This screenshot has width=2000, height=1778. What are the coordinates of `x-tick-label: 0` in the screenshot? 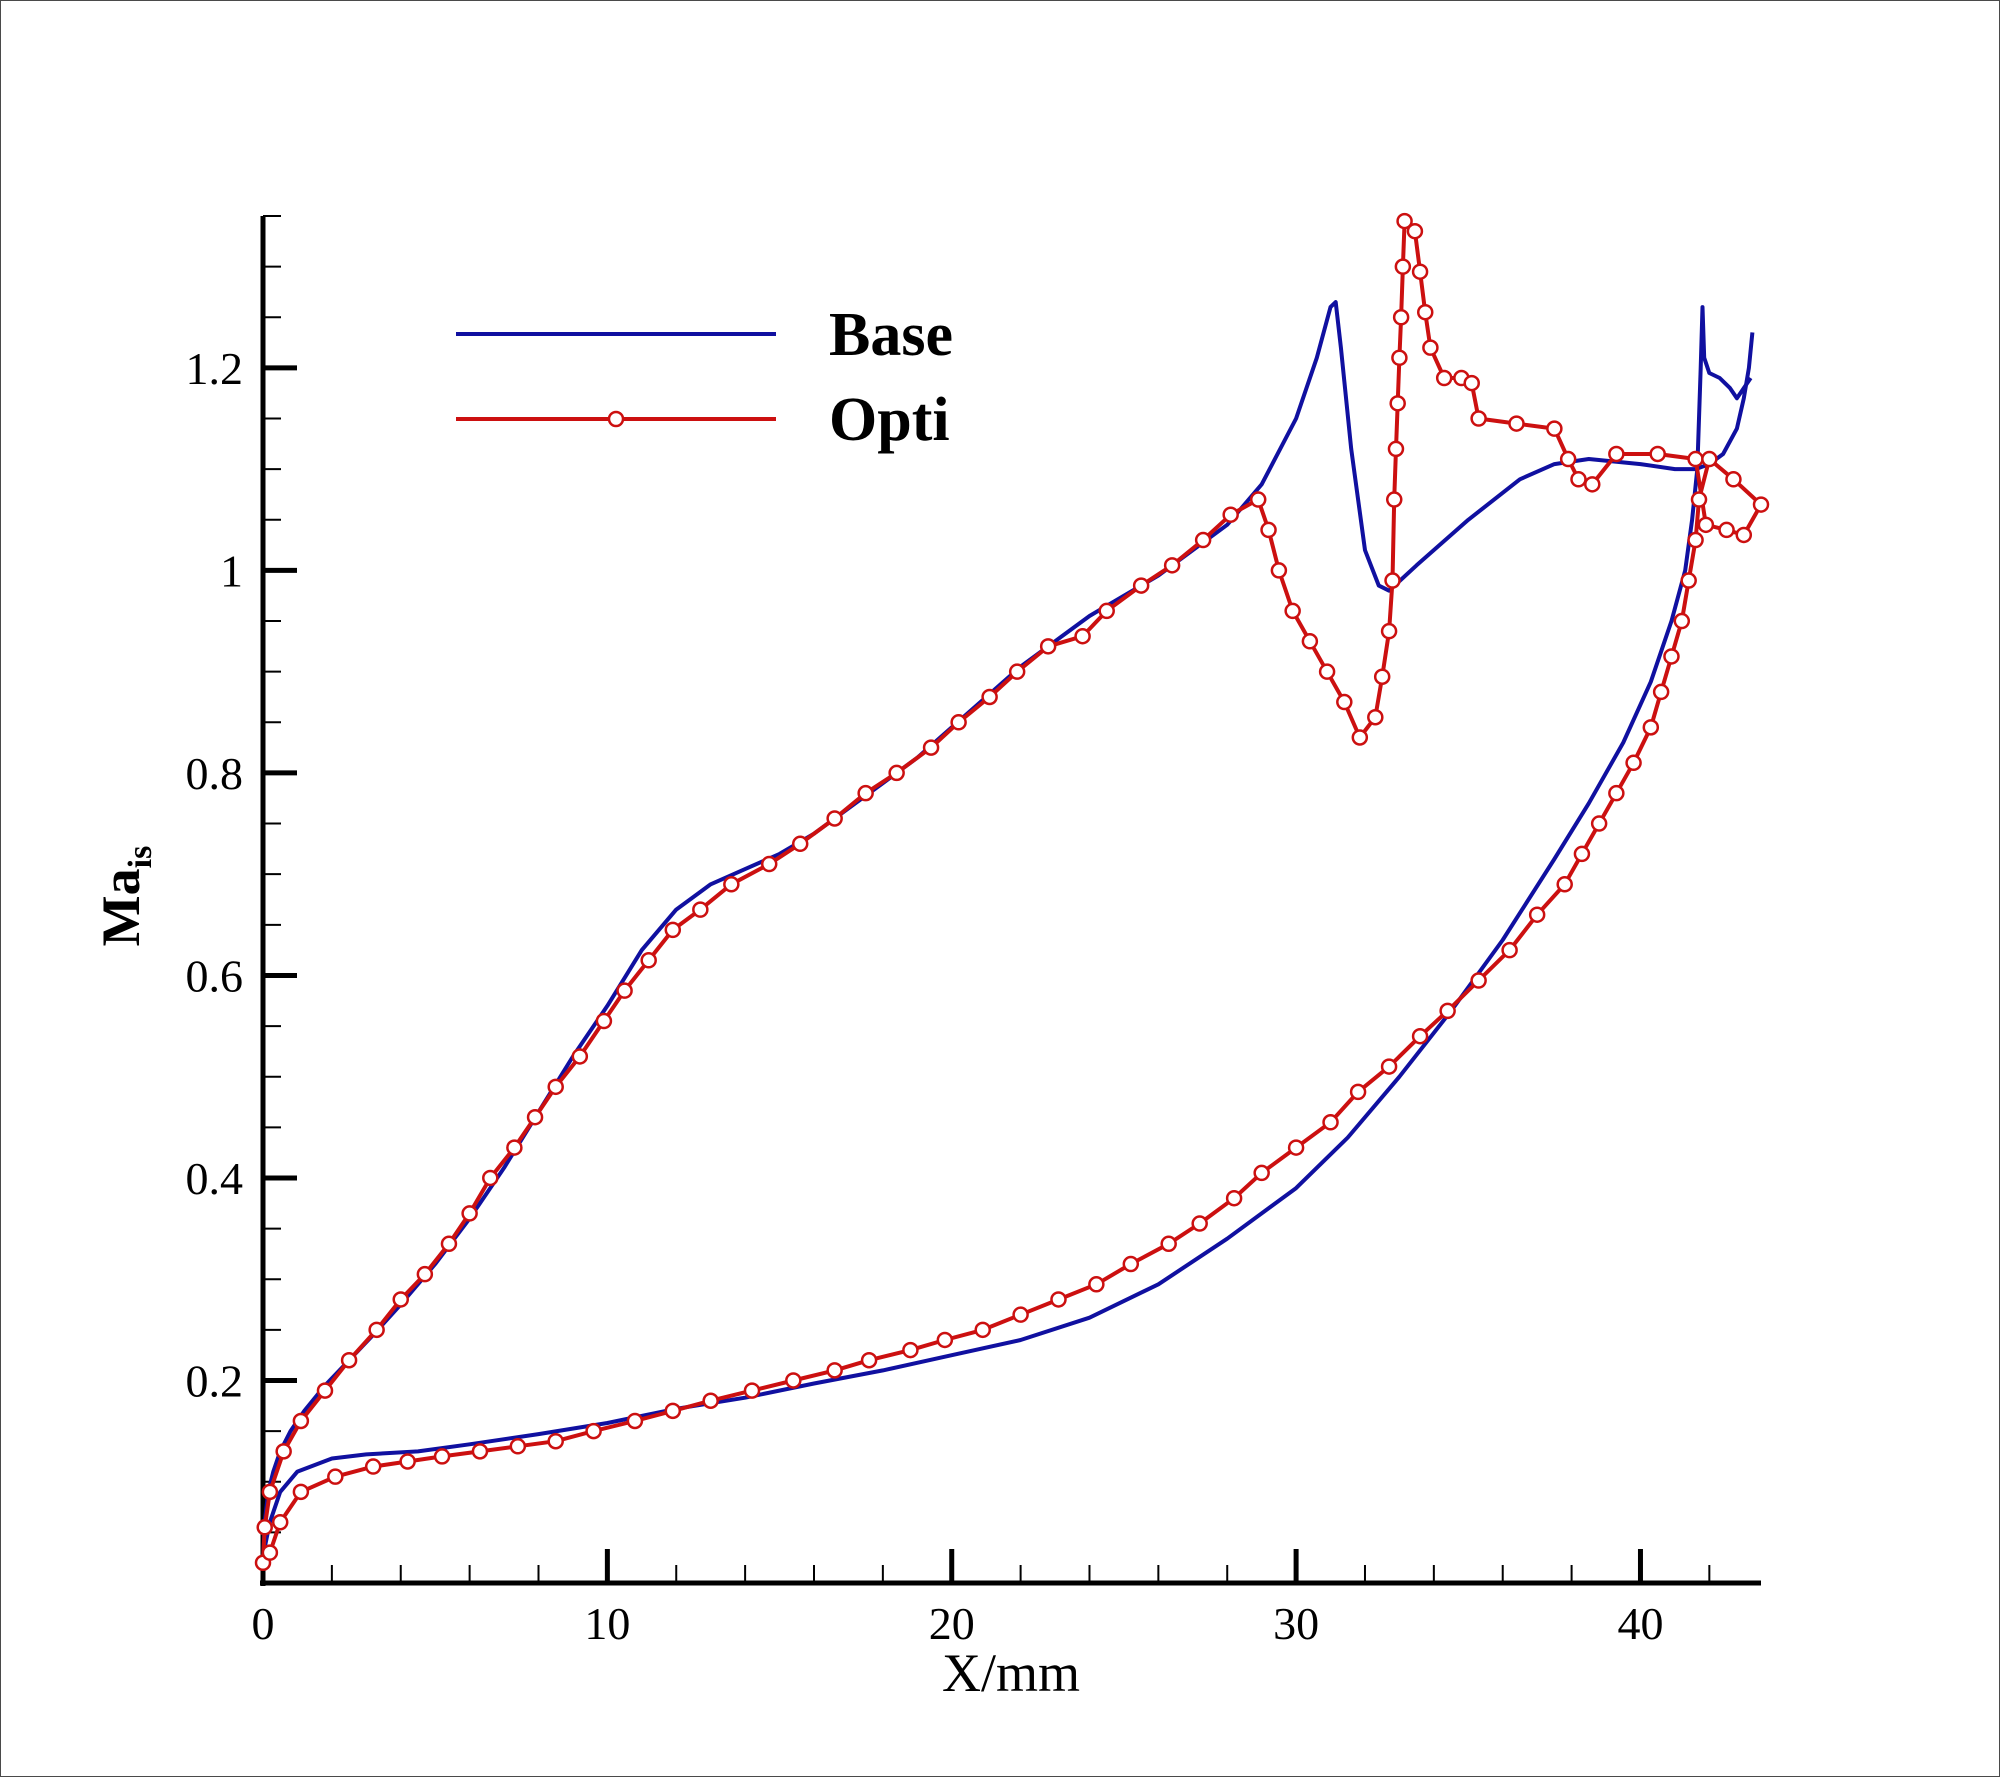 It's located at (263, 1623).